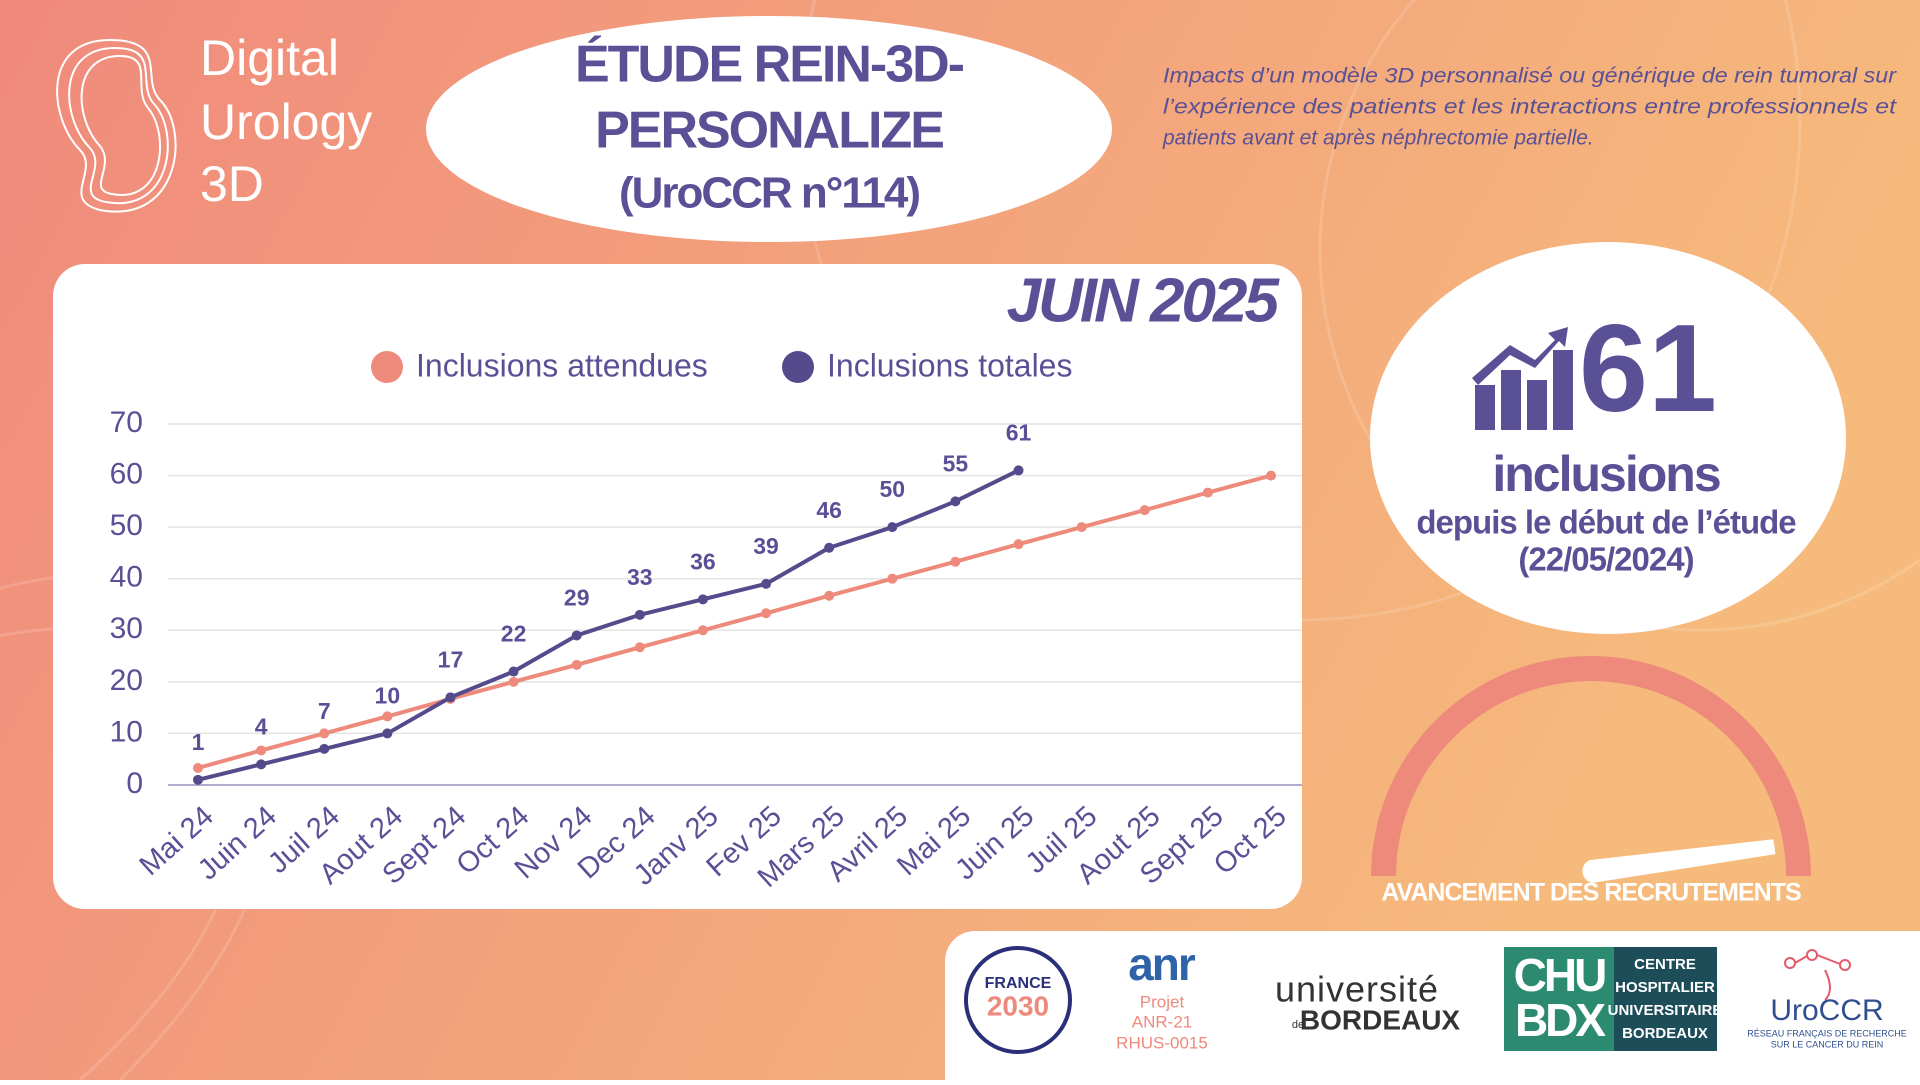 The image size is (1920, 1085). What do you see at coordinates (1605, 559) in the screenshot?
I see `kpi-date: (22/05/2024)` at bounding box center [1605, 559].